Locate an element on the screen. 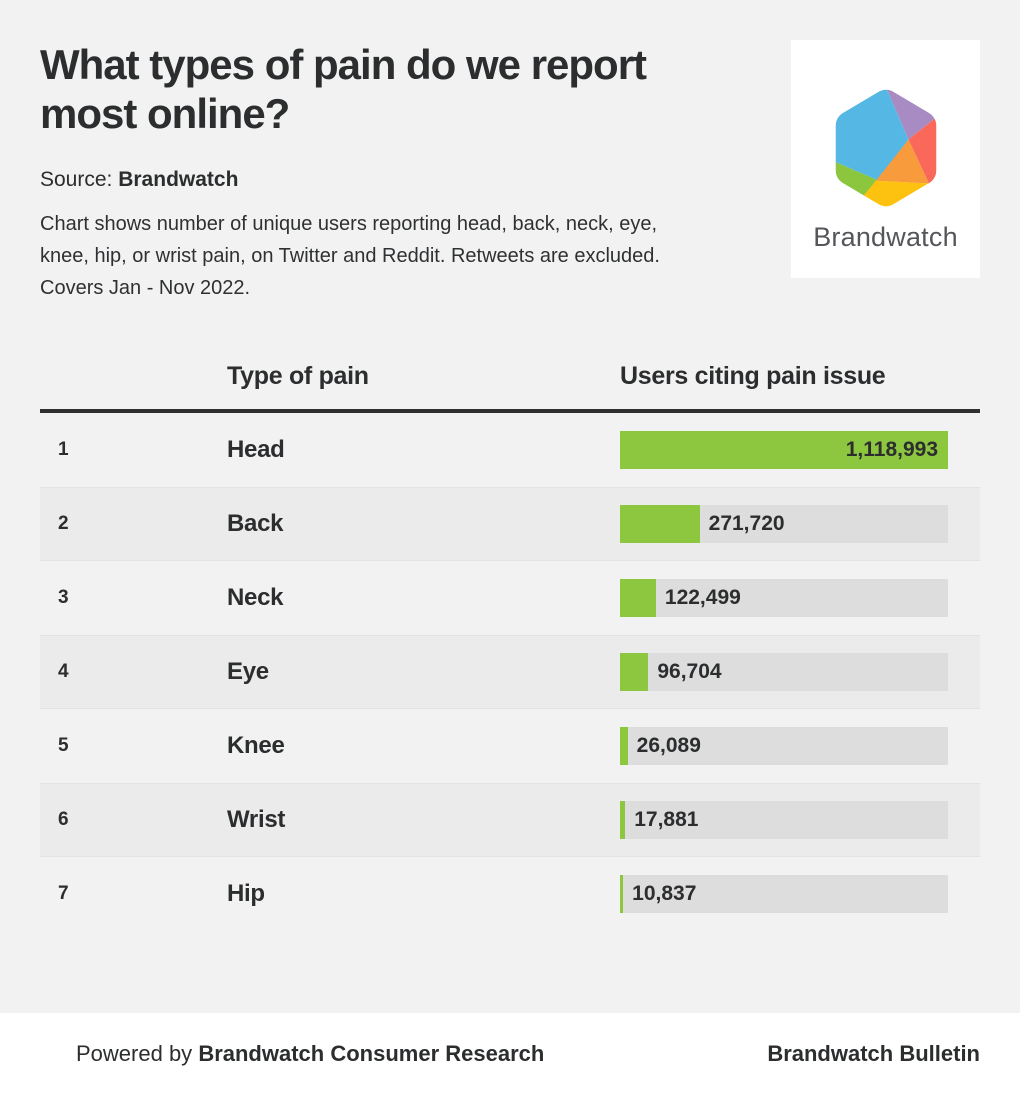 Image resolution: width=1020 pixels, height=1094 pixels. source-value: Brandwatch is located at coordinates (178, 179).